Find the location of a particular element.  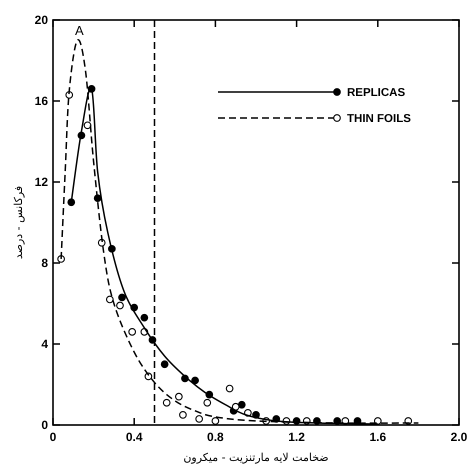

x-tick-label: 1.2 is located at coordinates (297, 437).